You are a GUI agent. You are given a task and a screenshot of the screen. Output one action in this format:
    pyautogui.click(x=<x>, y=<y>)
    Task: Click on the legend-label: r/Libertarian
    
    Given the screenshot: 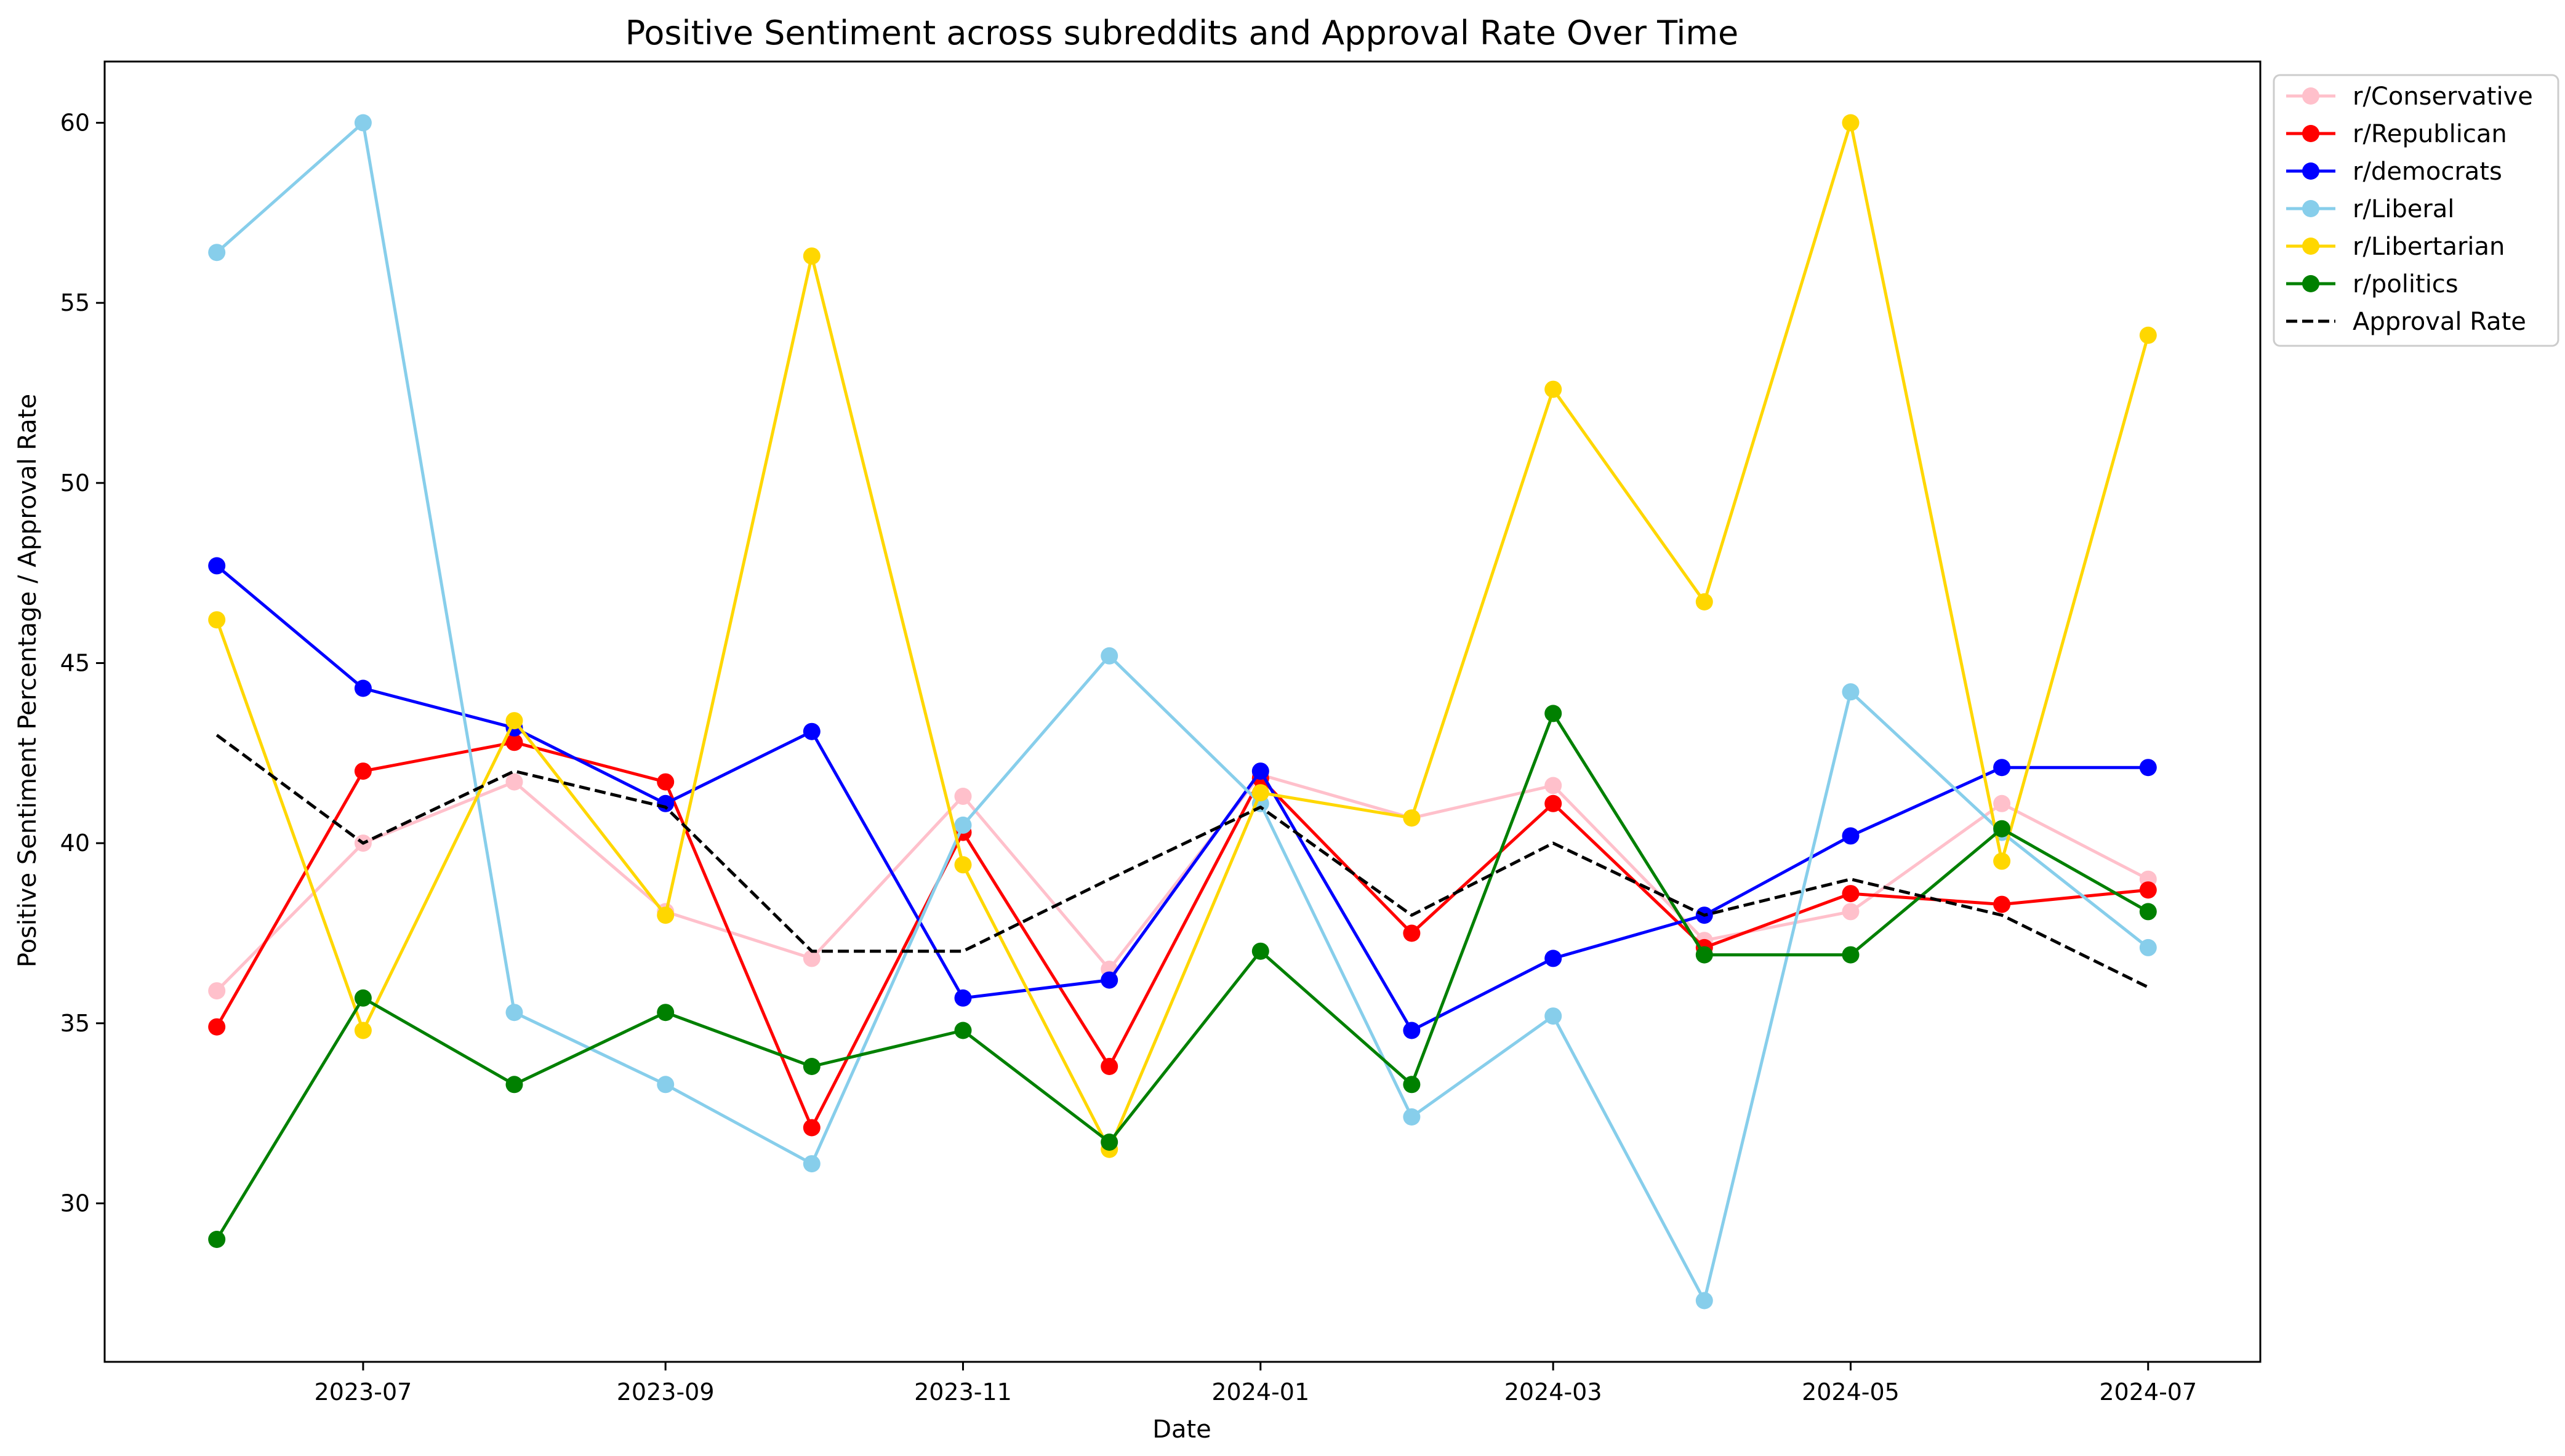 What is the action you would take?
    pyautogui.click(x=2429, y=247)
    